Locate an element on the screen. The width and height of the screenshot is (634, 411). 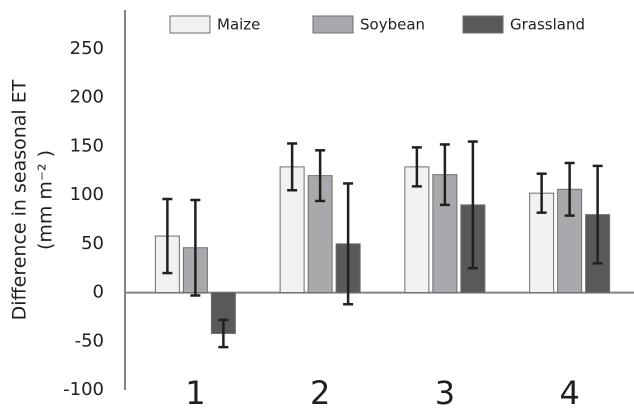
legend-label: Soybean is located at coordinates (392, 25).